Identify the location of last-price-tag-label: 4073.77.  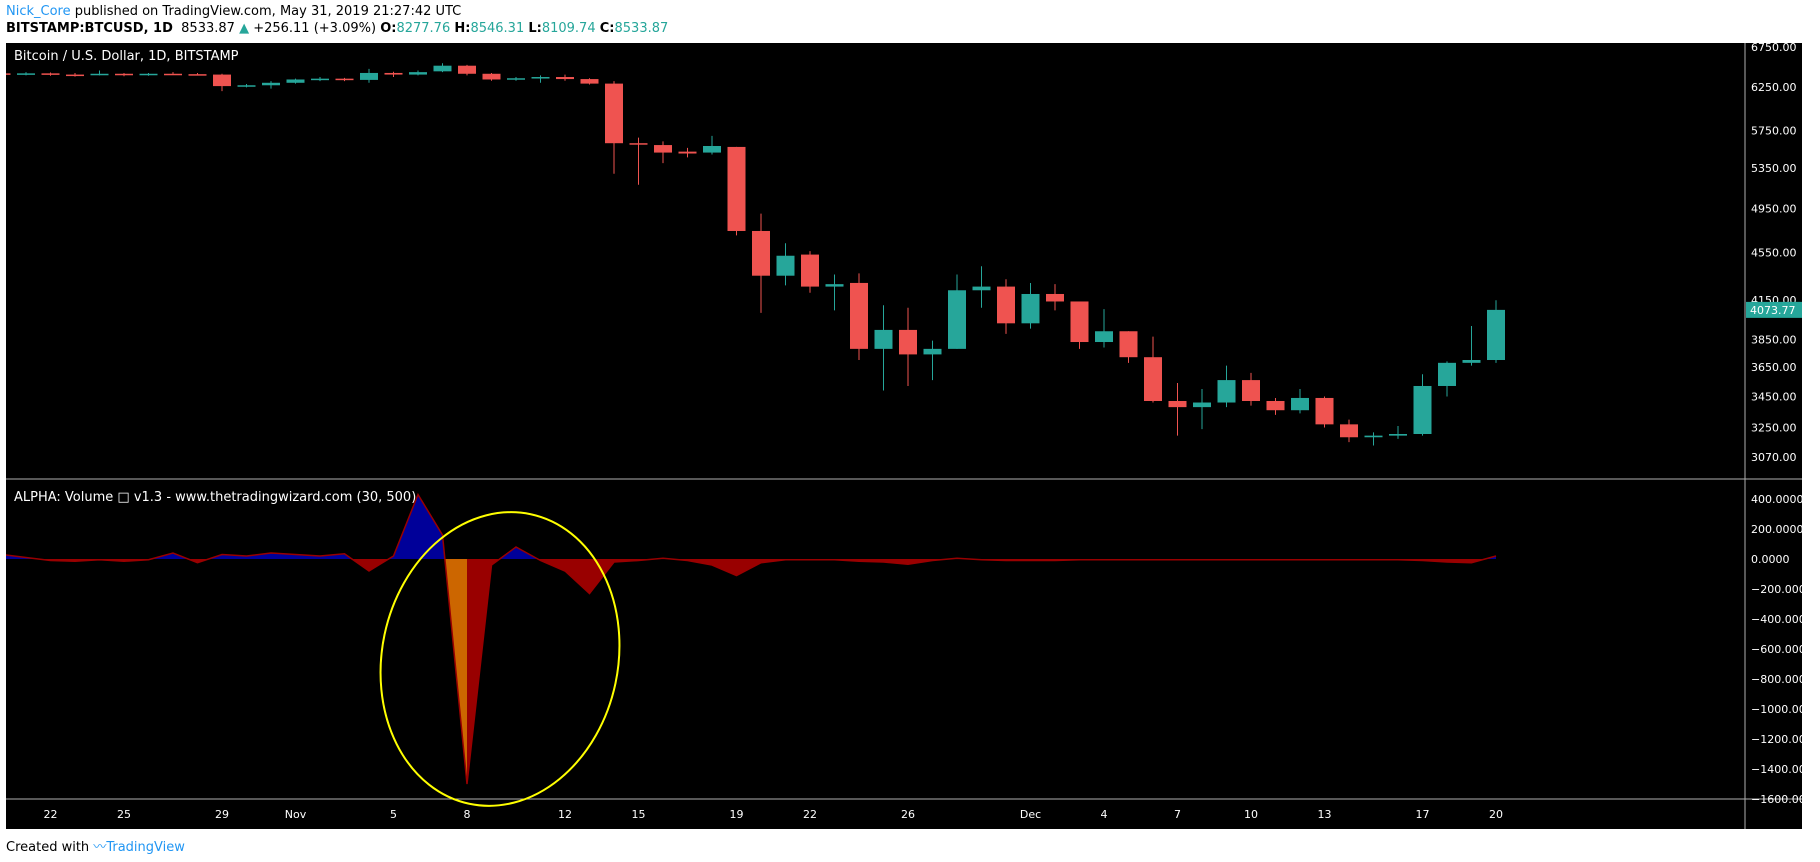
(1773, 310).